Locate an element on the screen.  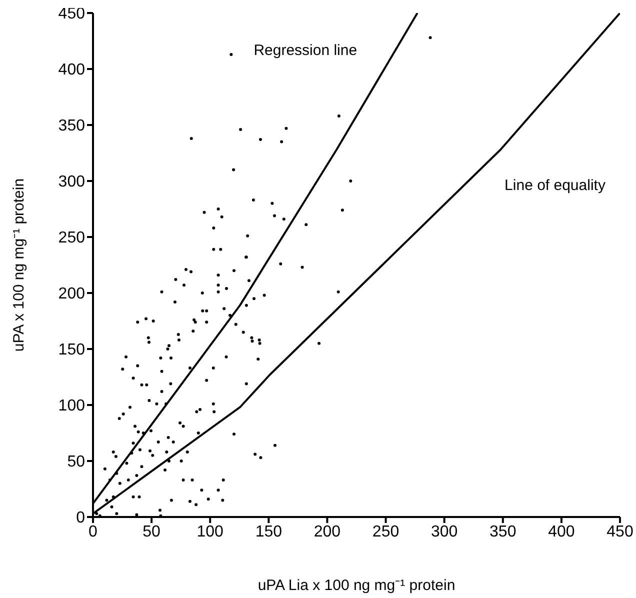
x-tick-label: 50 is located at coordinates (151, 531).